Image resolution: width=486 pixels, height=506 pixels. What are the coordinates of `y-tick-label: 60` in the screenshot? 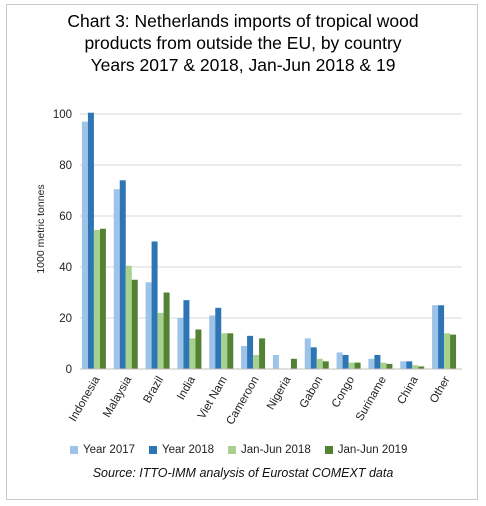 It's located at (65, 217).